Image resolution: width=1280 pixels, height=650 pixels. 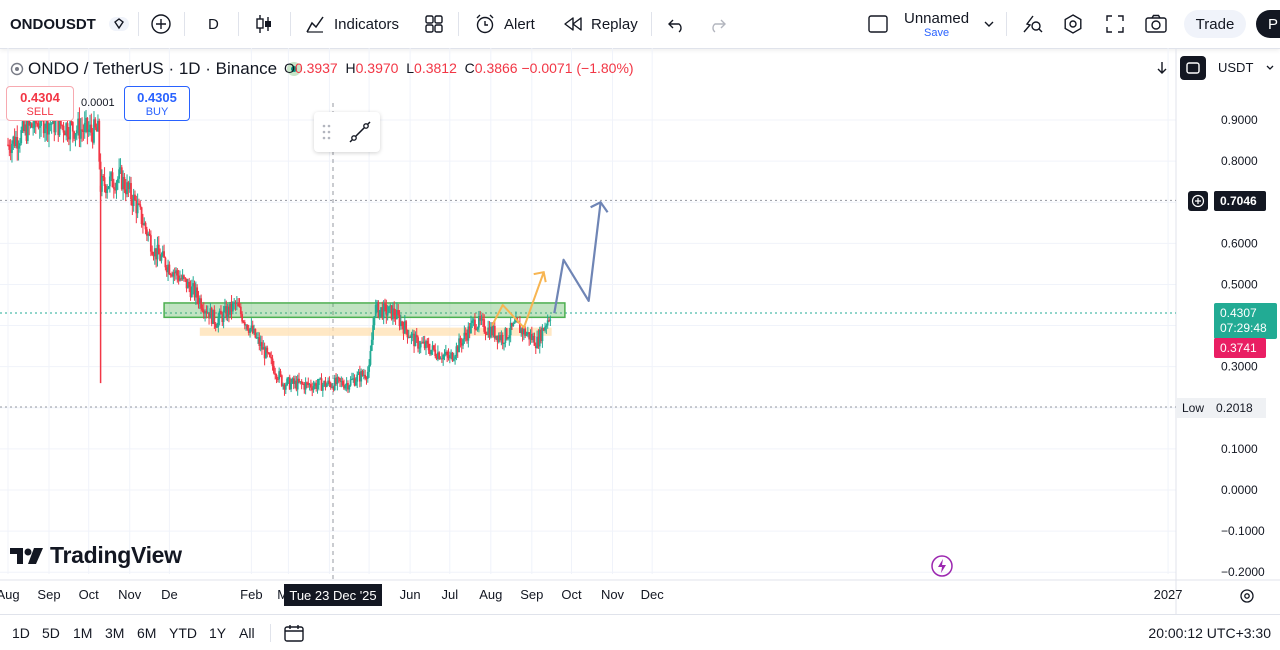 What do you see at coordinates (40, 103) in the screenshot?
I see `sell-button: 0.4304 SELL` at bounding box center [40, 103].